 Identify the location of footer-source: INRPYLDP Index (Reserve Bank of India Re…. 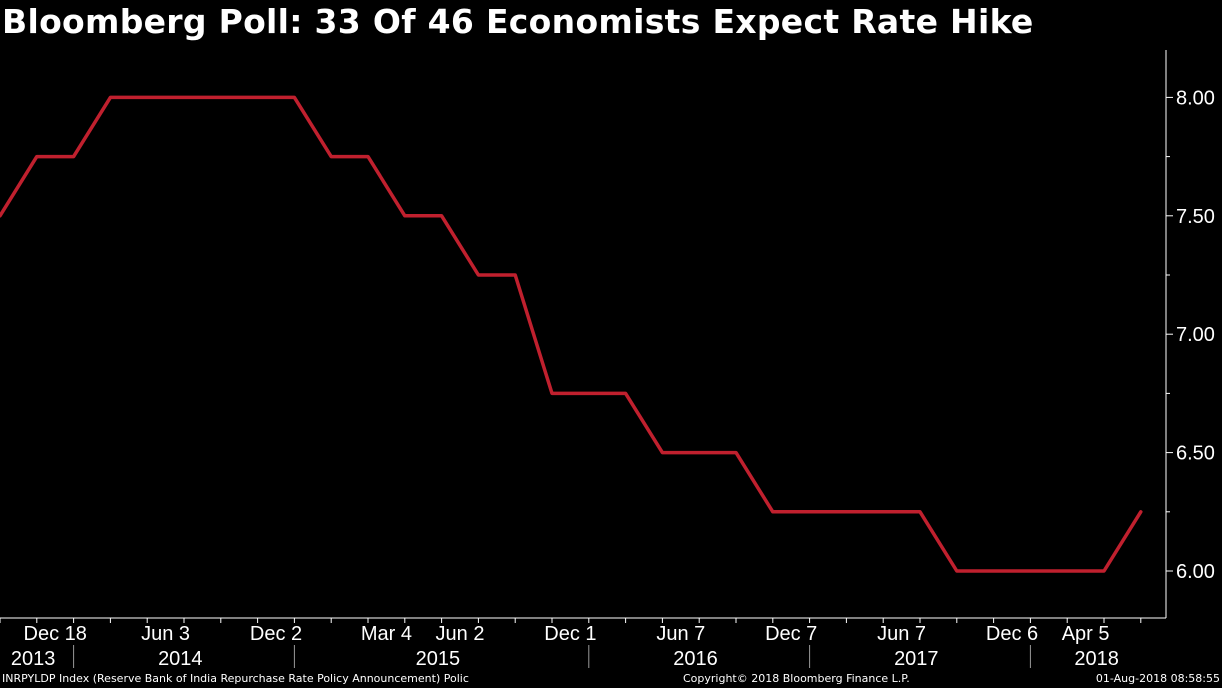
(235, 678).